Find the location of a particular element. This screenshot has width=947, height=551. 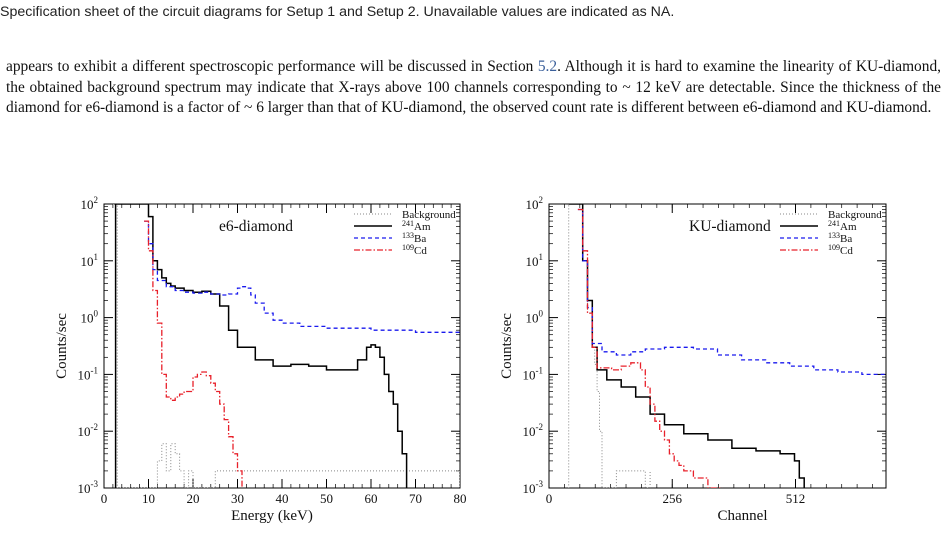

section-reference-link: 5.2 is located at coordinates (547, 66).